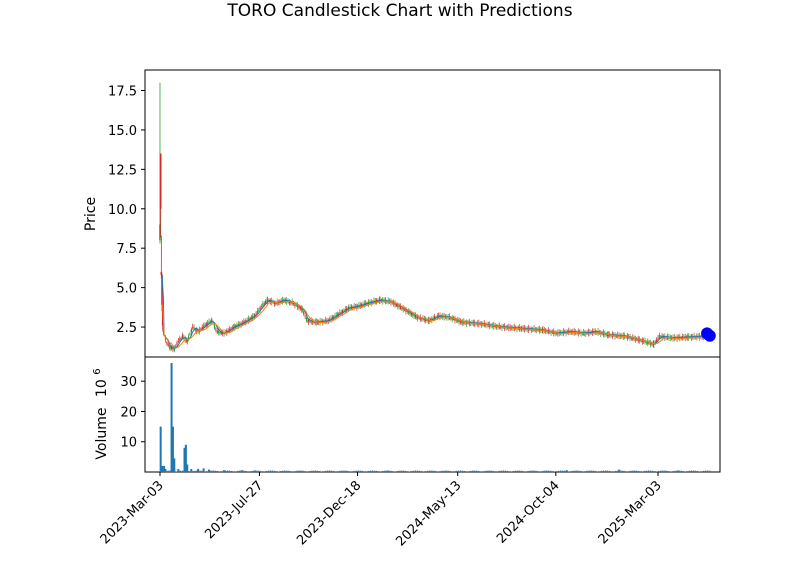 Image resolution: width=800 pixels, height=575 pixels. Describe the element at coordinates (329, 513) in the screenshot. I see `x-tick-label: 2023-Dec-18` at that location.